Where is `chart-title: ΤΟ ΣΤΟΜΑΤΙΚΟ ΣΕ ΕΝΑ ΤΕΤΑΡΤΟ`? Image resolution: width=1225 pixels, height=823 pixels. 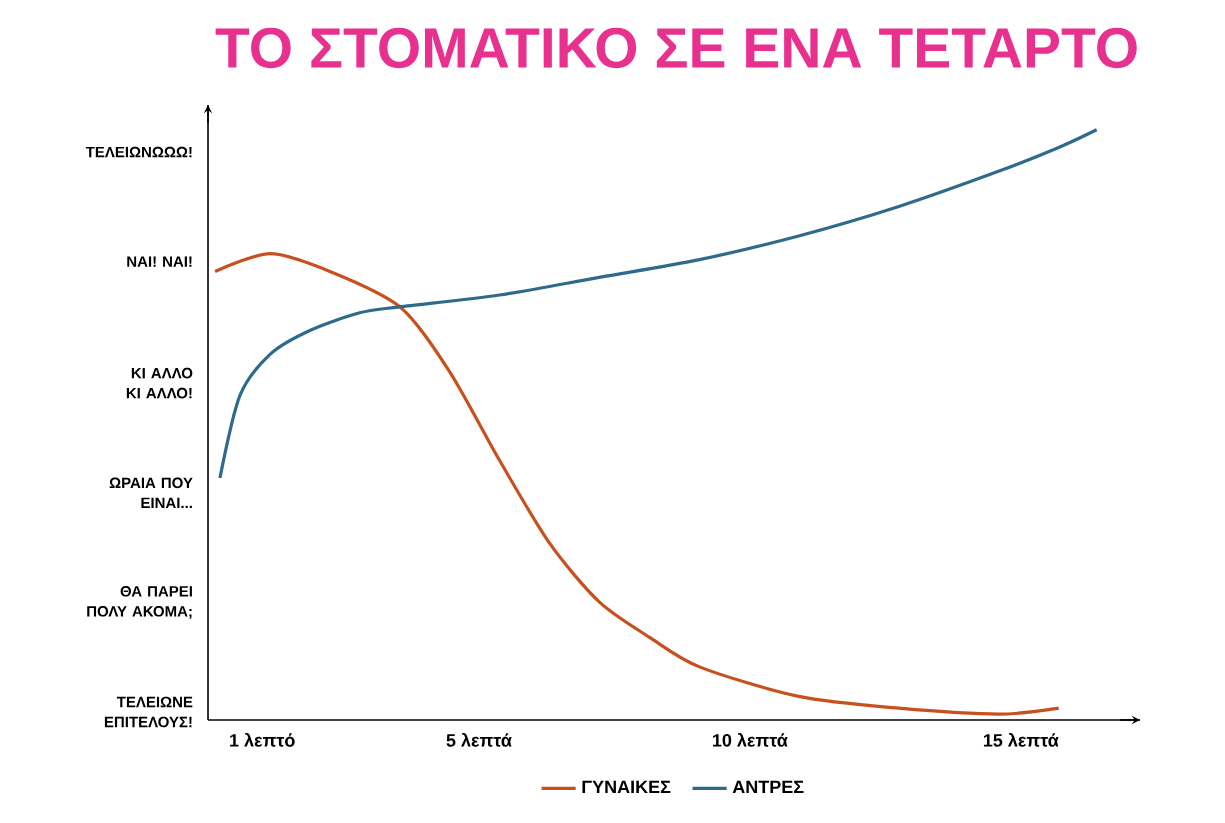 chart-title: ΤΟ ΣΤΟΜΑΤΙΚΟ ΣΕ ΕΝΑ ΤΕΤΑΡΤΟ is located at coordinates (676, 48).